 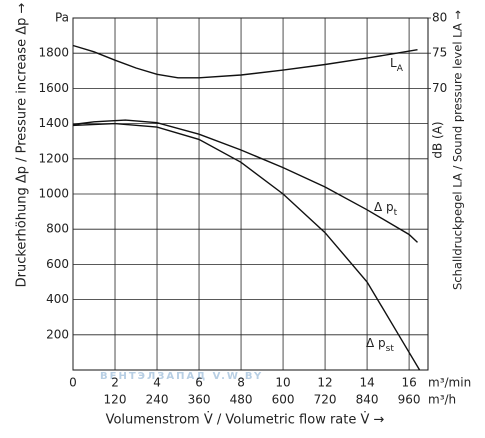 I want to click on x-tick-label: 12, so click(x=324, y=383).